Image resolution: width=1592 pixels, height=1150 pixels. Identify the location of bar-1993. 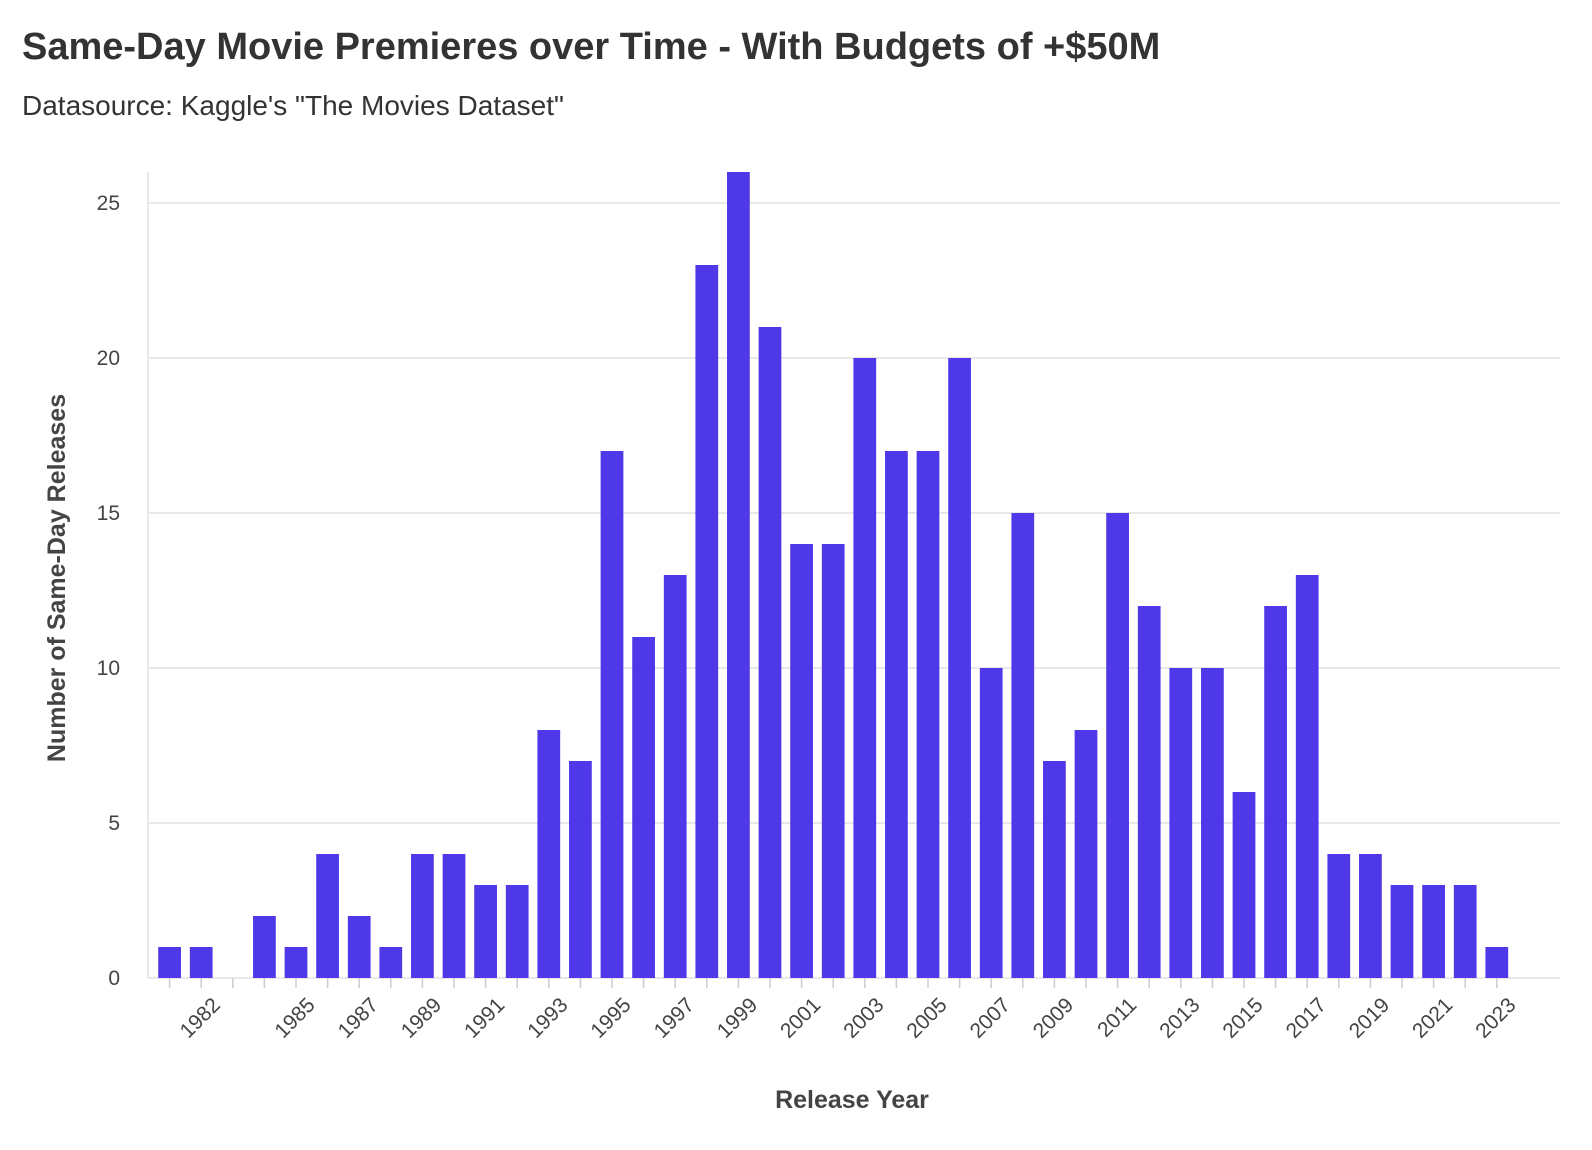
(549, 854).